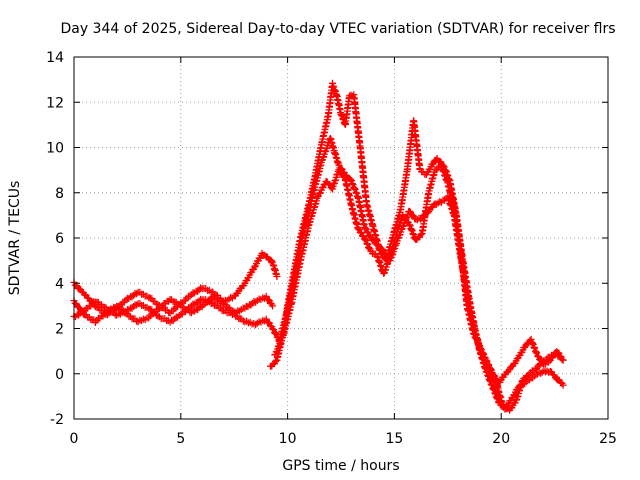  What do you see at coordinates (59, 284) in the screenshot?
I see `y-tick-label: 4` at bounding box center [59, 284].